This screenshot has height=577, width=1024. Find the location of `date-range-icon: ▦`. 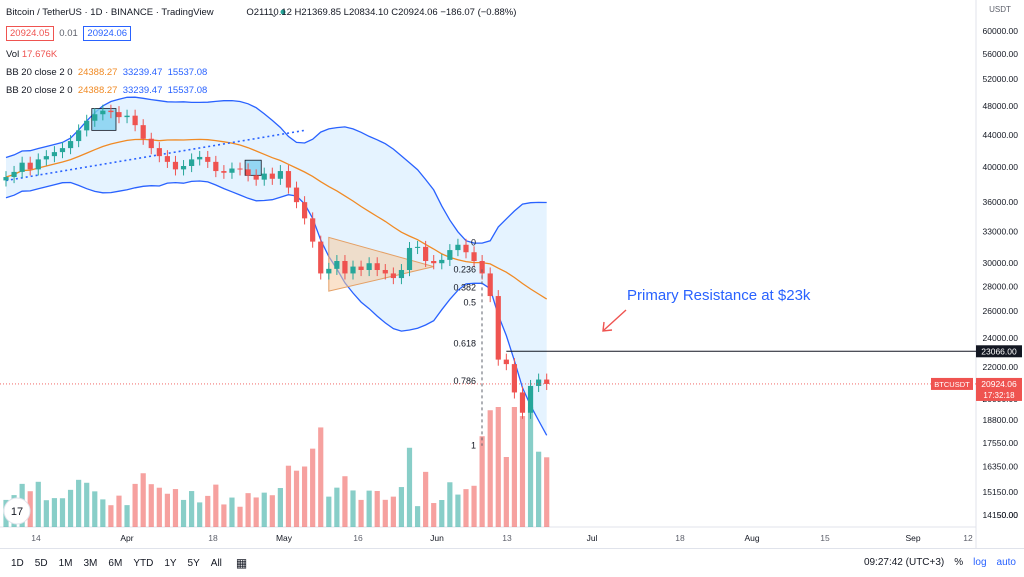

date-range-icon: ▦ is located at coordinates (241, 563).